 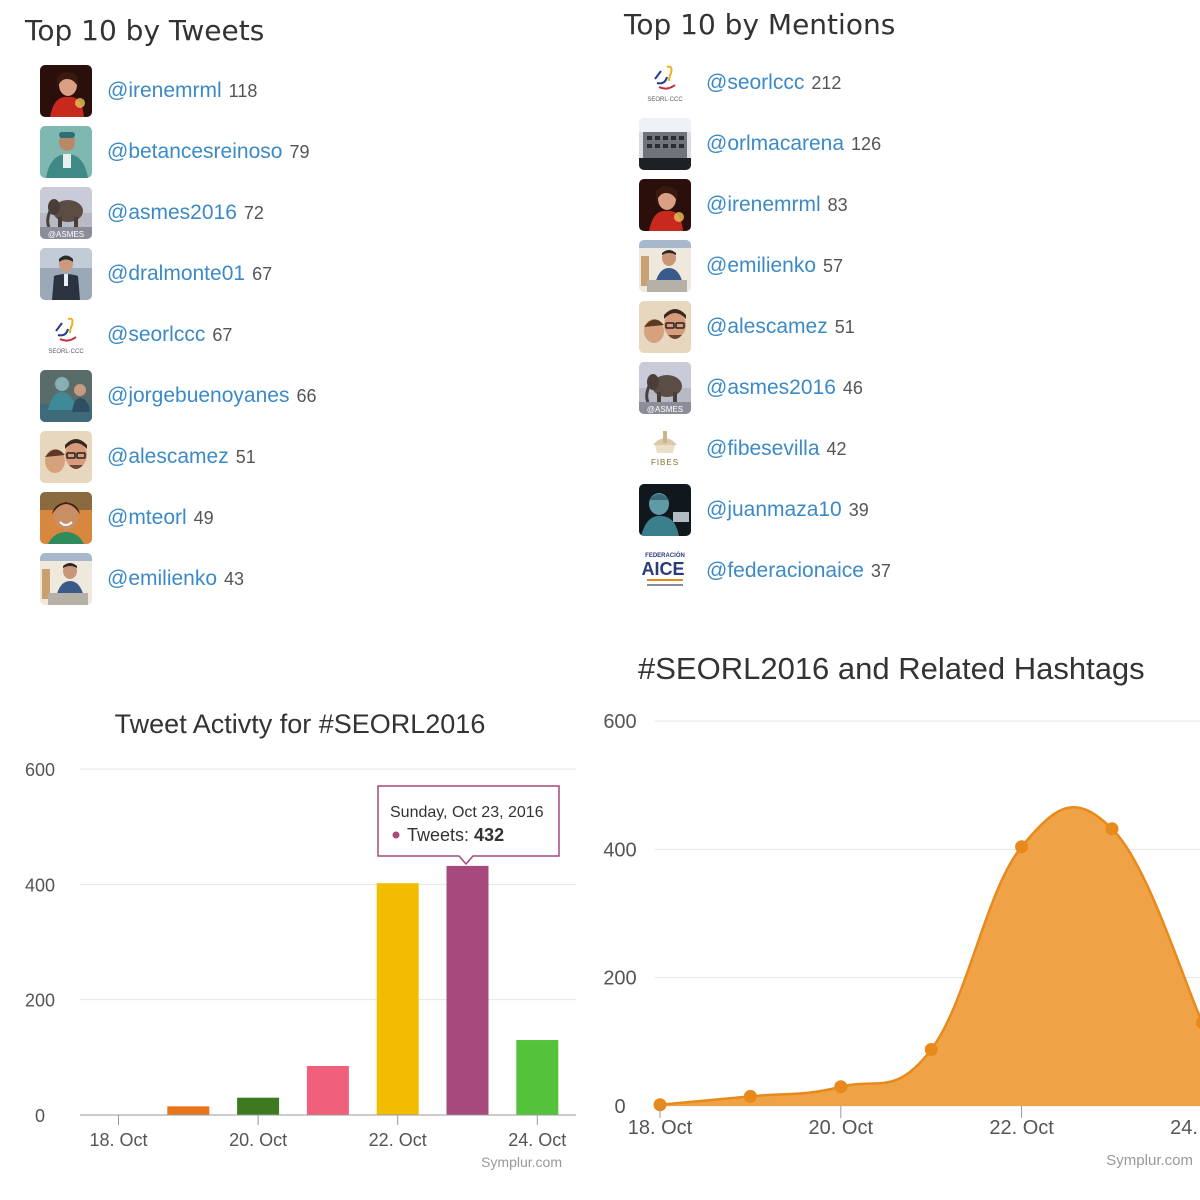 I want to click on svg-text: @ASMES, so click(x=66, y=234).